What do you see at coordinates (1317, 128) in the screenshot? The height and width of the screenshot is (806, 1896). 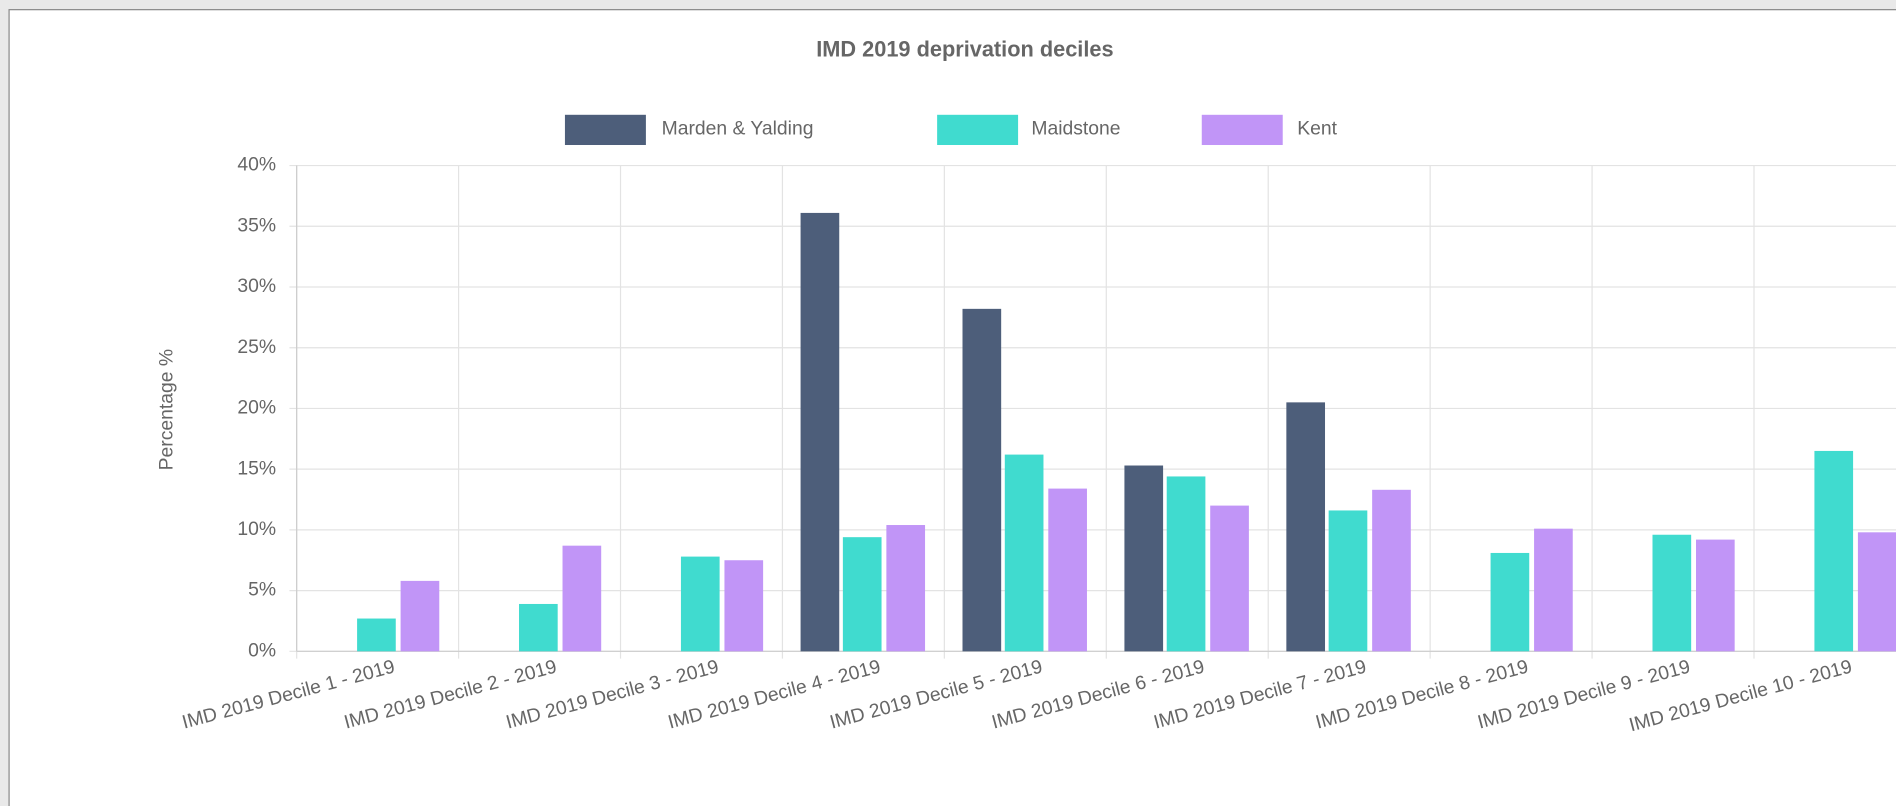 I see `legend-label: Kent` at bounding box center [1317, 128].